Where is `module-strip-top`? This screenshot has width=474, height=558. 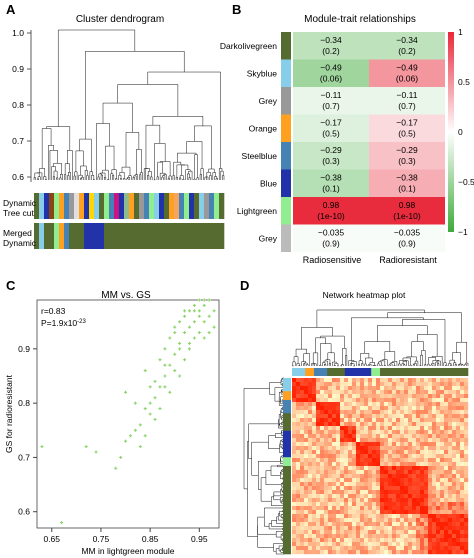 module-strip-top is located at coordinates (336, 372).